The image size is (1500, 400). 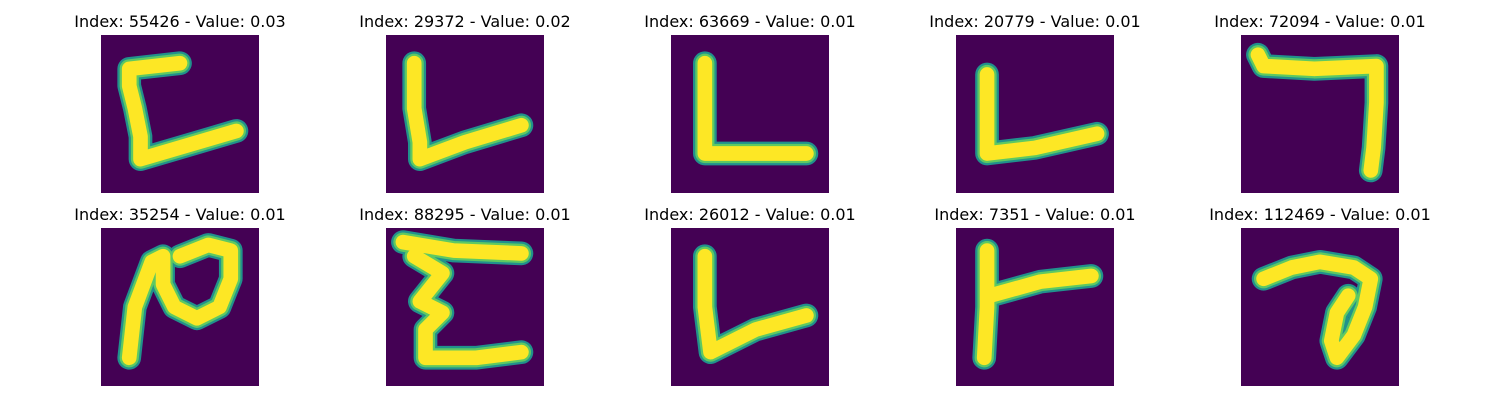 What do you see at coordinates (750, 214) in the screenshot?
I see `panel-title: Index: 26012 - Value: 0.01` at bounding box center [750, 214].